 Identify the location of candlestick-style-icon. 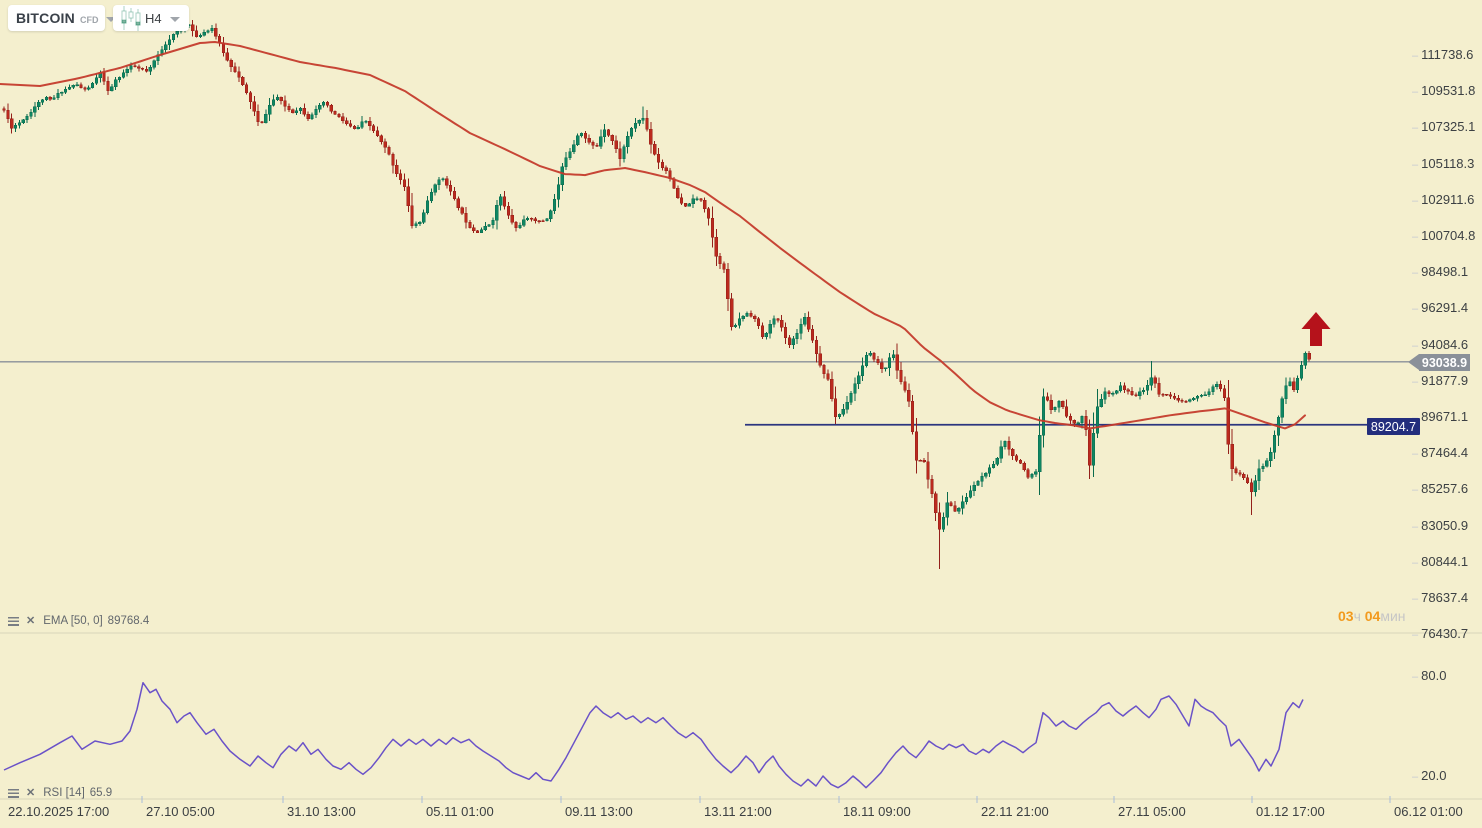
(131, 18).